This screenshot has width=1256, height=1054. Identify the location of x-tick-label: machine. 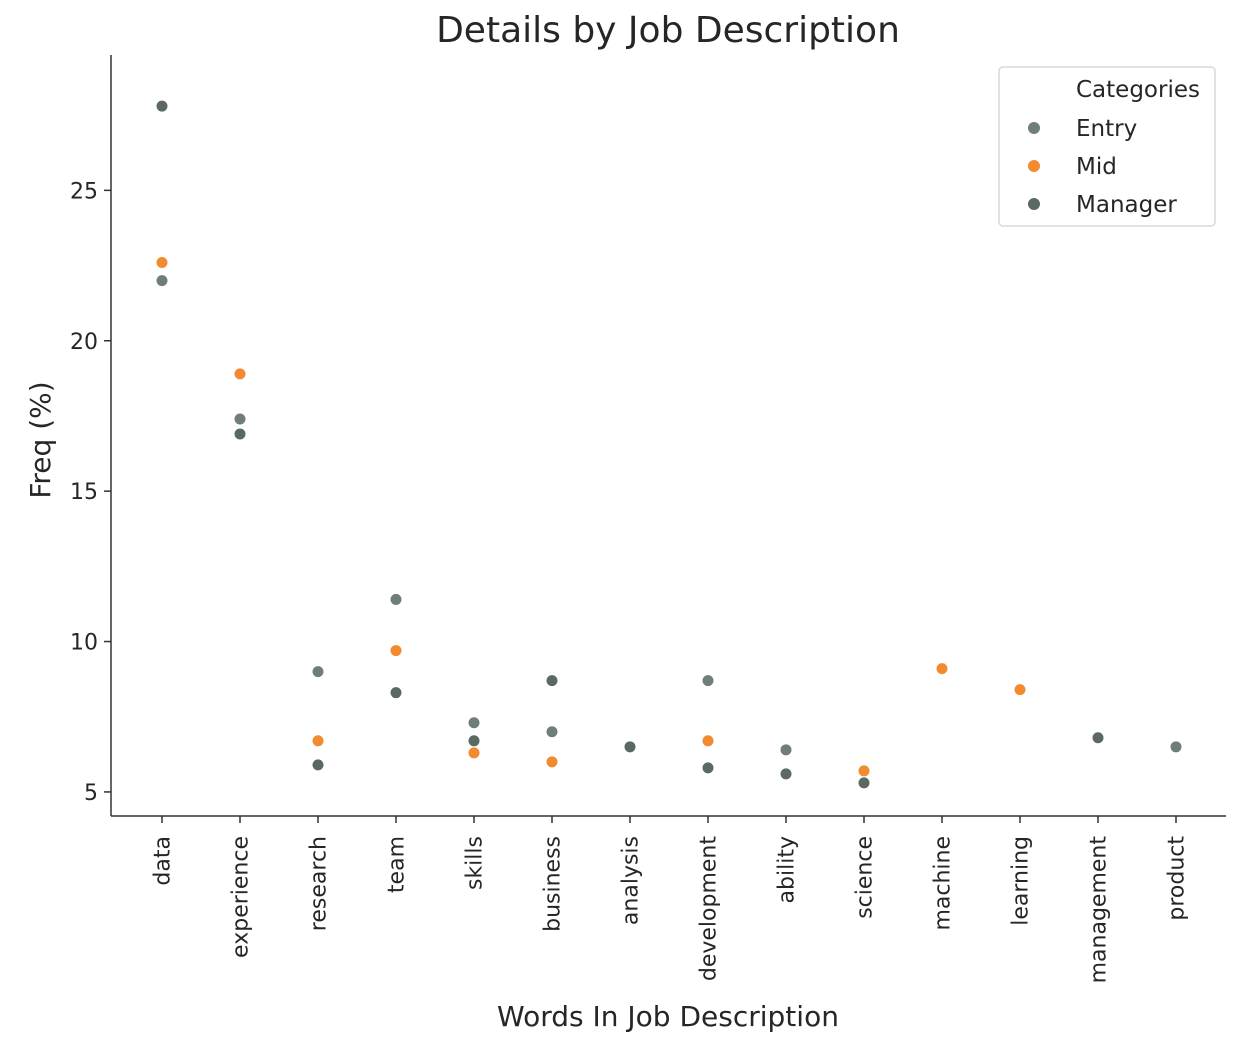
(943, 883).